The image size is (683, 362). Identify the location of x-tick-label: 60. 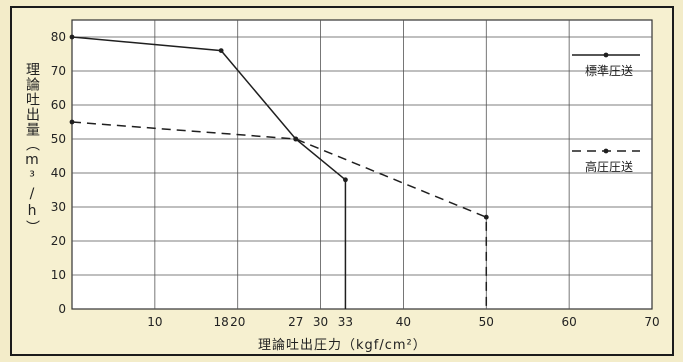
(569, 322).